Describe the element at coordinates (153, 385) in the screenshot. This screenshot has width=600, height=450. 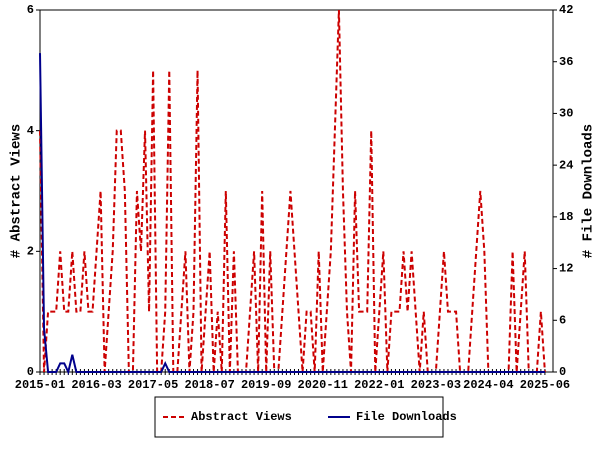
I see `x-tick-label: 2017-05` at that location.